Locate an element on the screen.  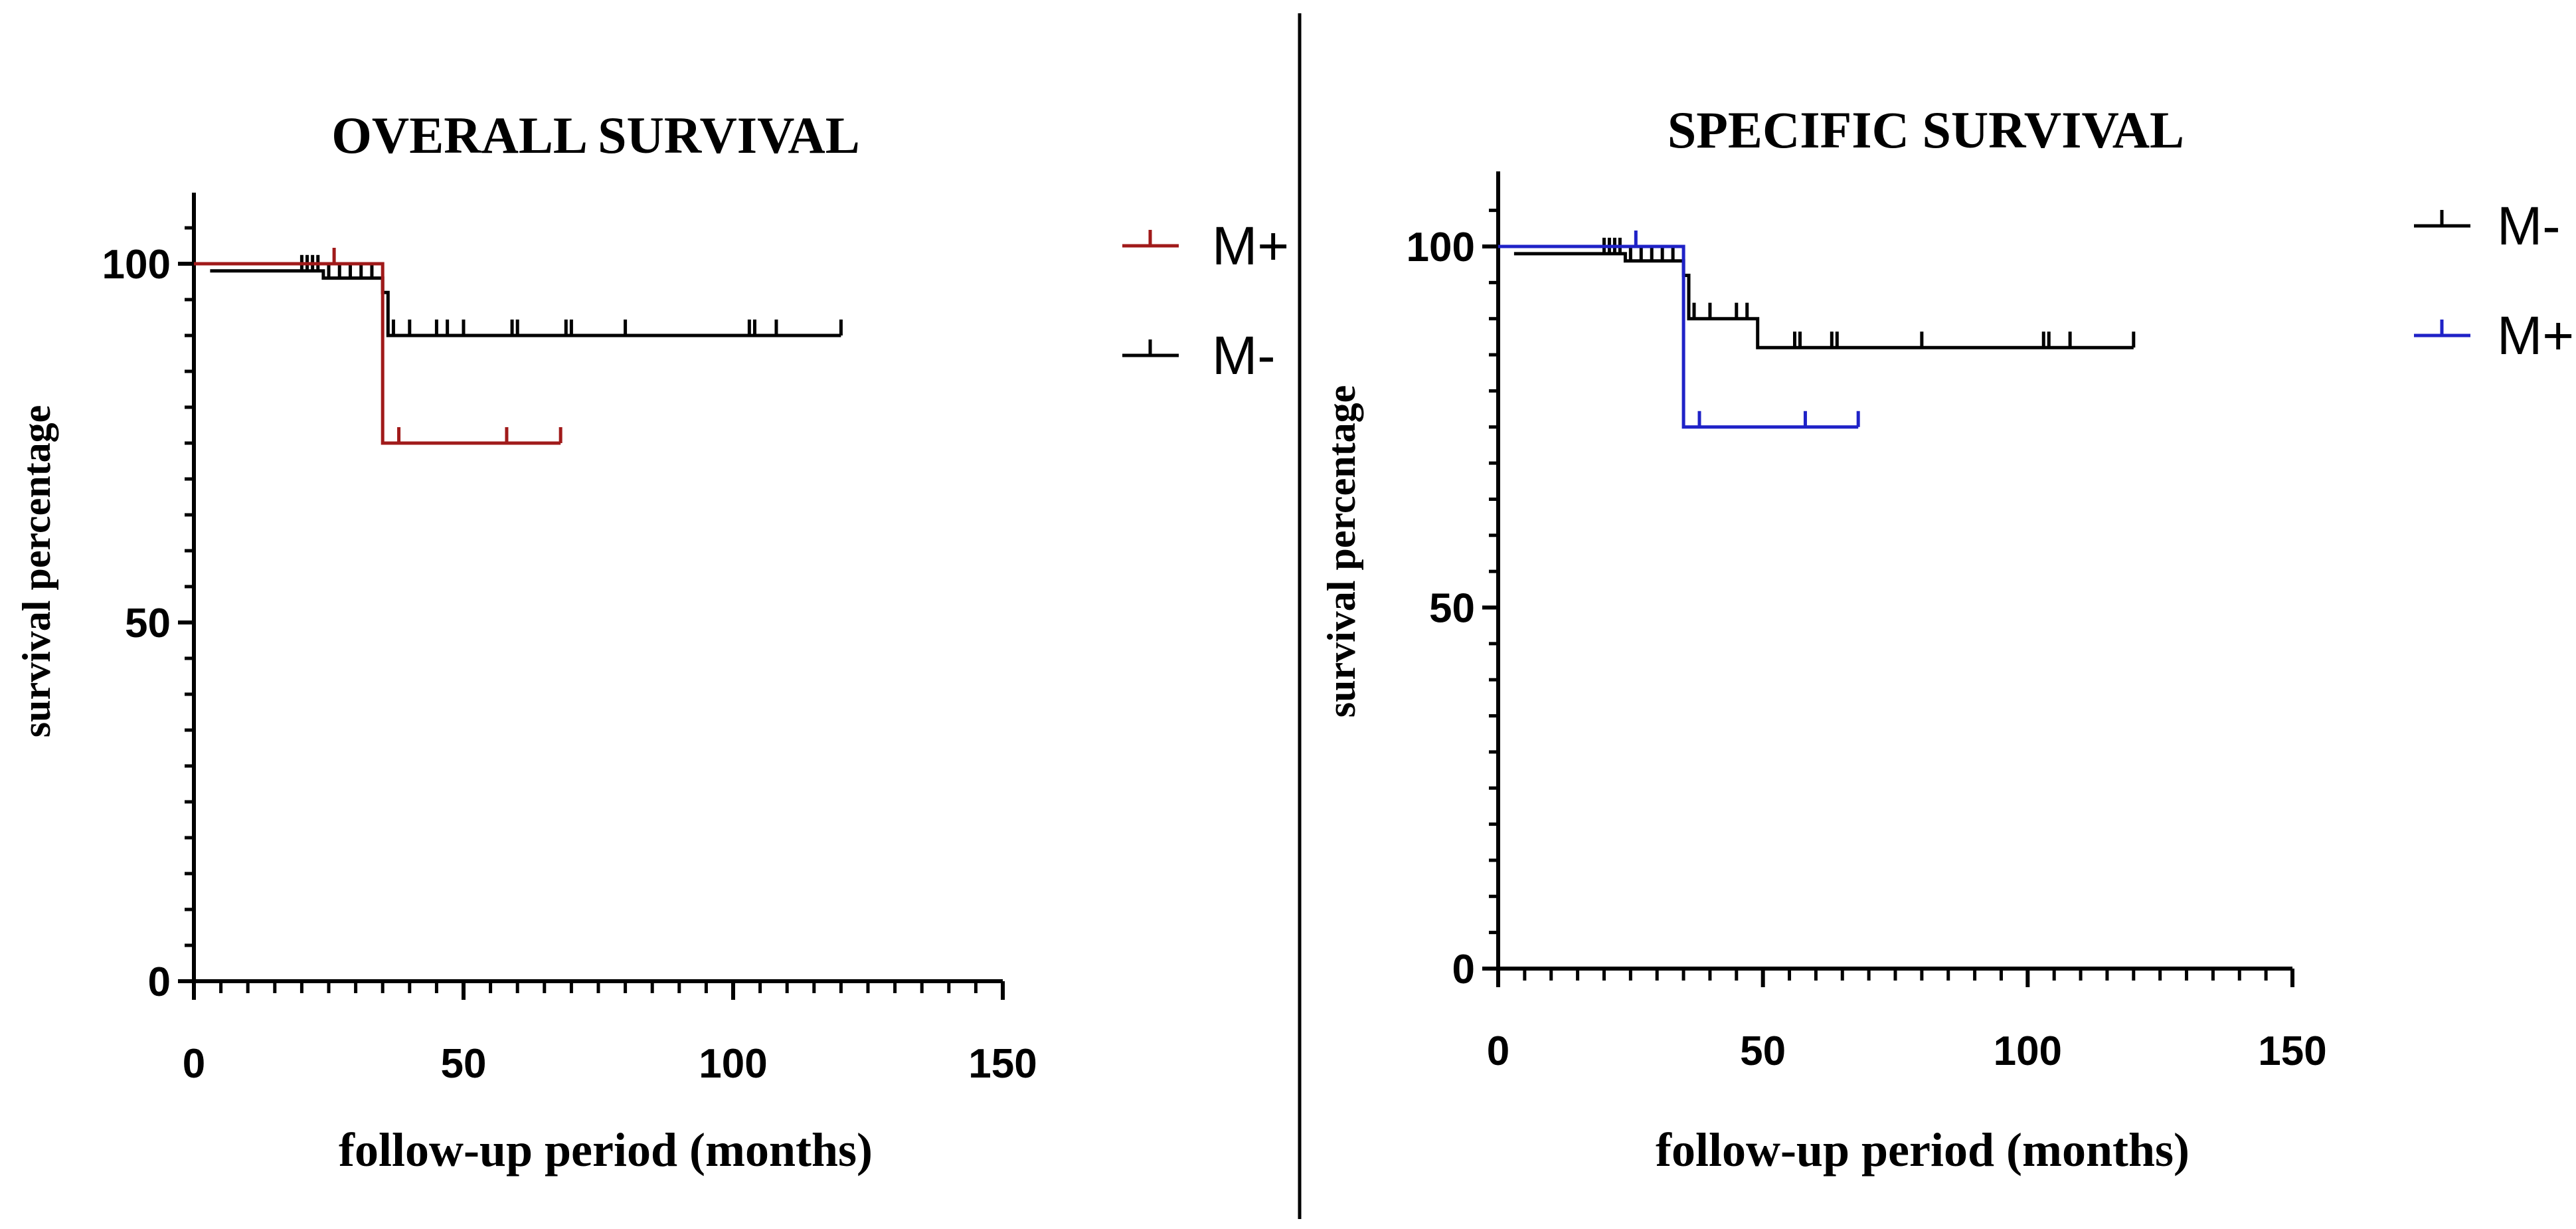
specific-survival-title: SPECIFIC SURVIVAL is located at coordinates (1926, 130).